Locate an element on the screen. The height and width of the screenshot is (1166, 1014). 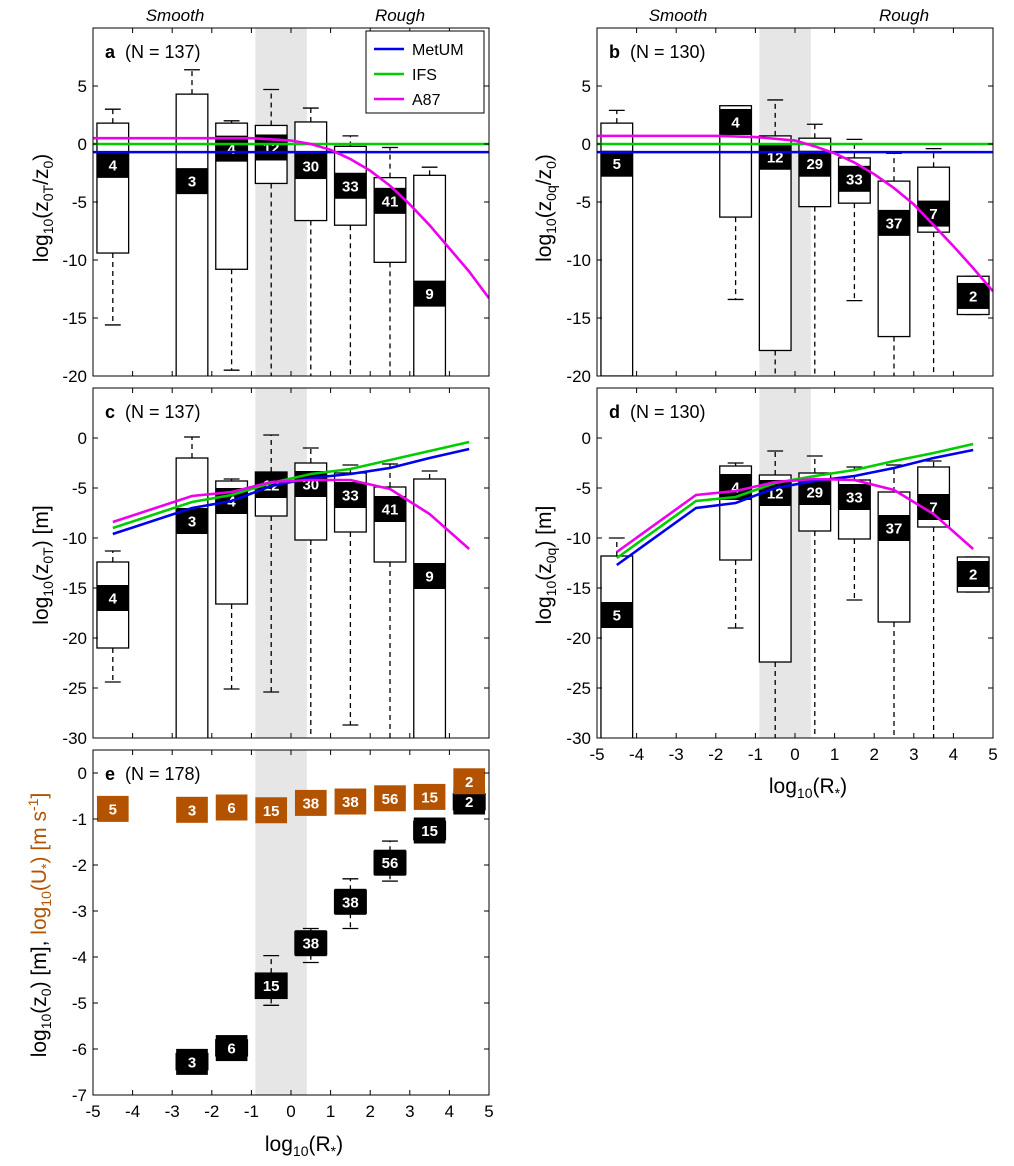
box-2.5: 41 is located at coordinates (390, 261).